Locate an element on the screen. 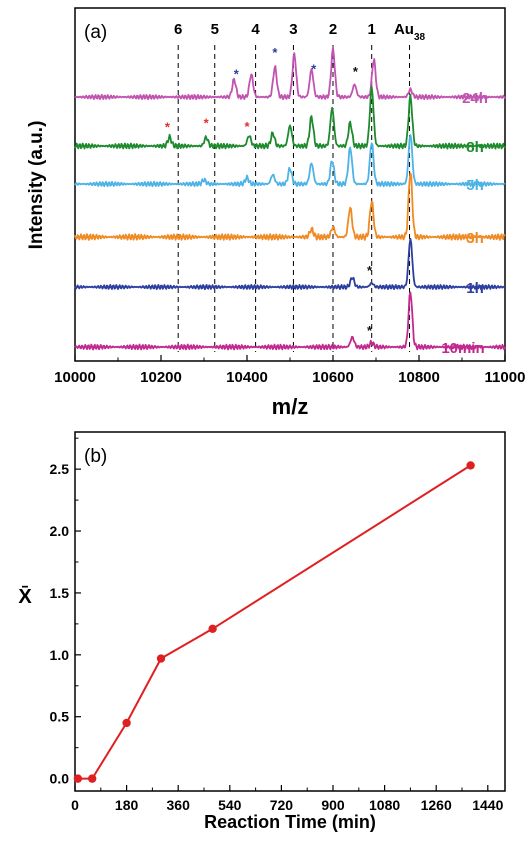 The width and height of the screenshot is (531, 841). kinetics-x-tick-label: 1260 is located at coordinates (436, 805).